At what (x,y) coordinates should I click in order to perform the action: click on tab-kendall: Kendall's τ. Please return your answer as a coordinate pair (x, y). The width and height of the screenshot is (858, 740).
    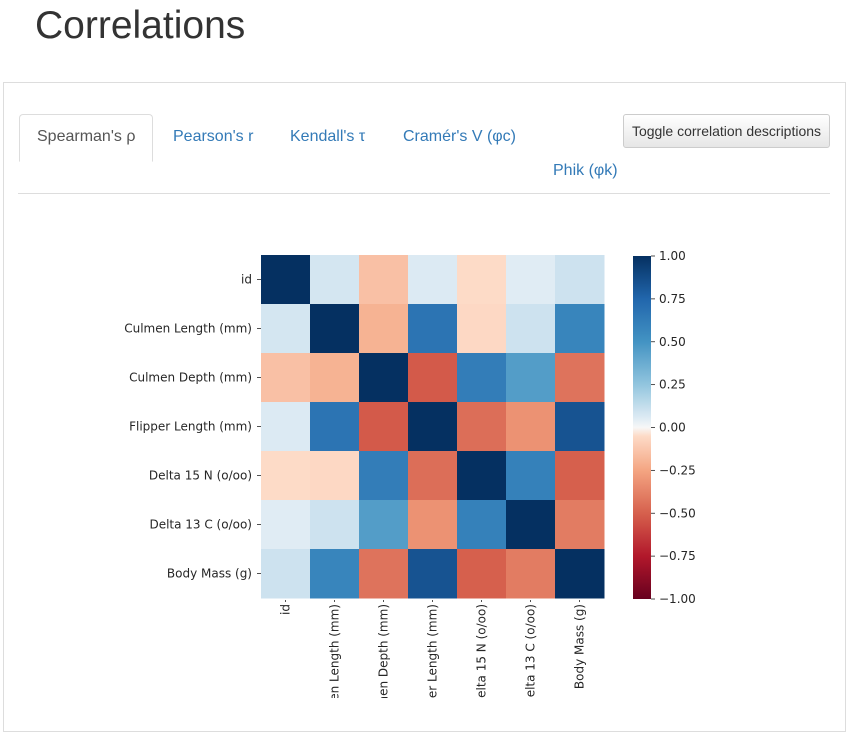
    Looking at the image, I should click on (328, 136).